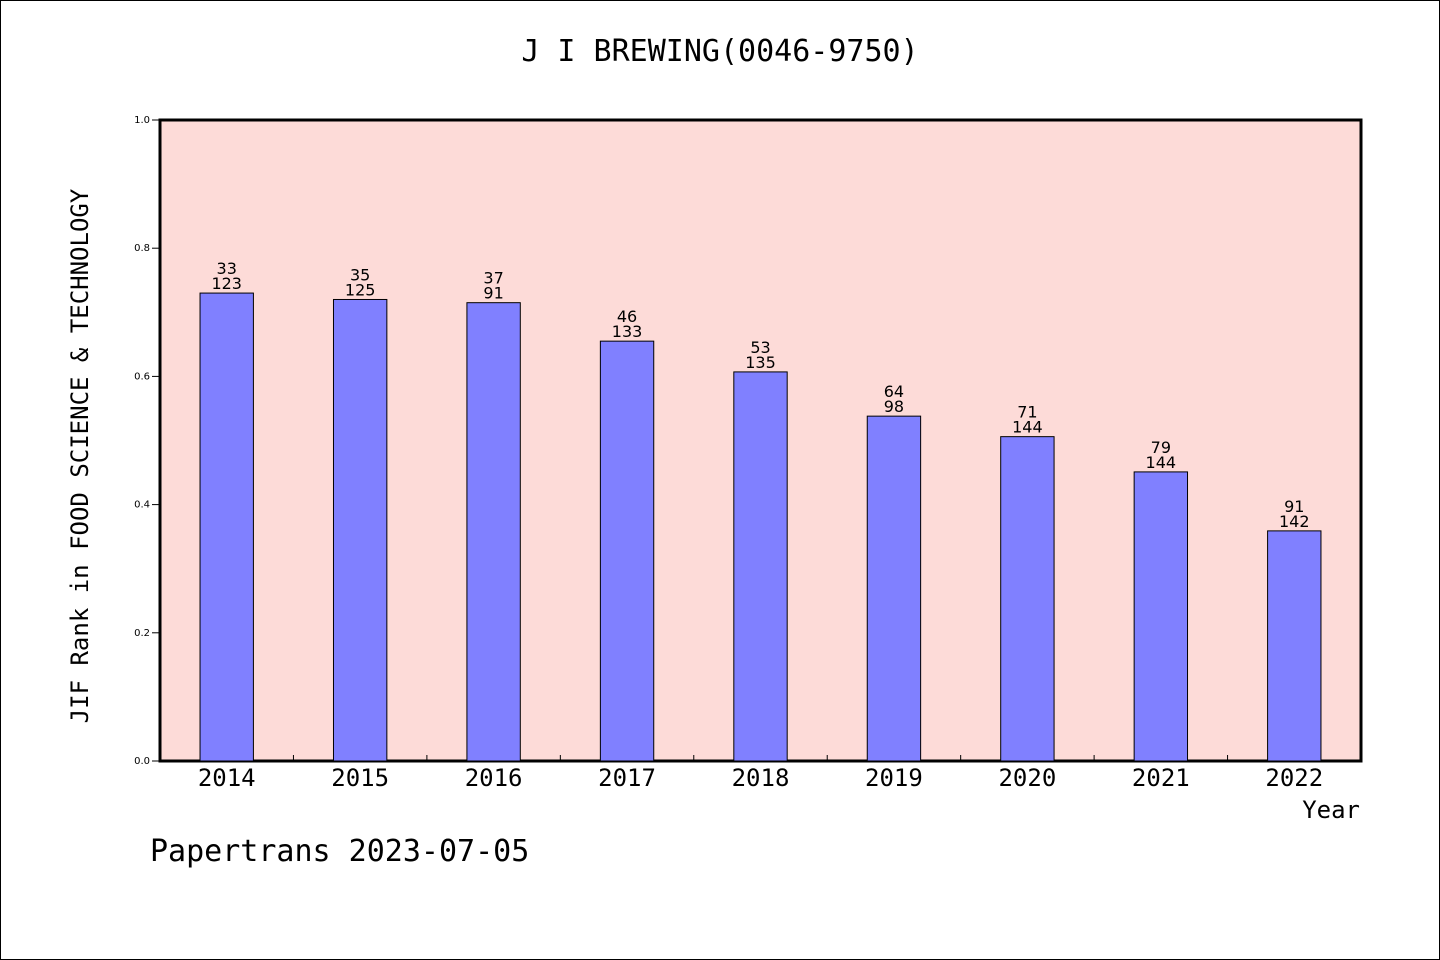  Describe the element at coordinates (1161, 447) in the screenshot. I see `bar-label-rank: 79` at that location.